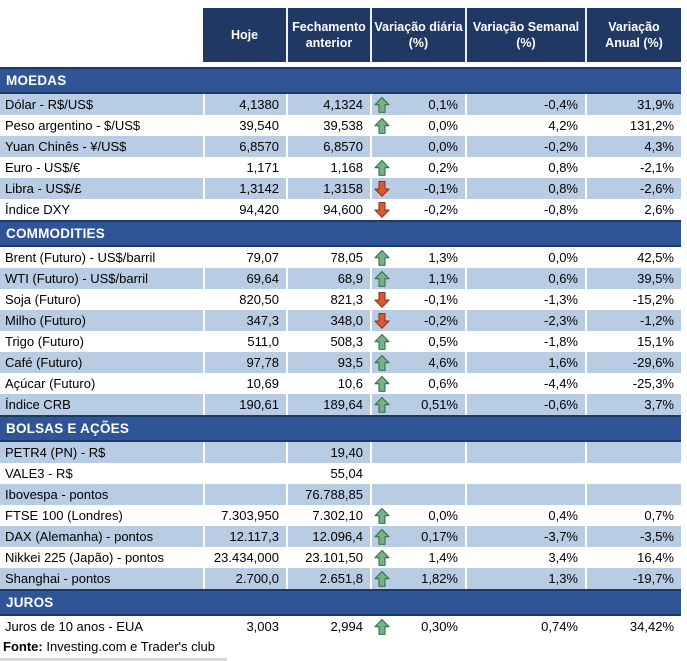 This screenshot has height=661, width=687. I want to click on variacao-anual-value: -19,7%, so click(633, 578).